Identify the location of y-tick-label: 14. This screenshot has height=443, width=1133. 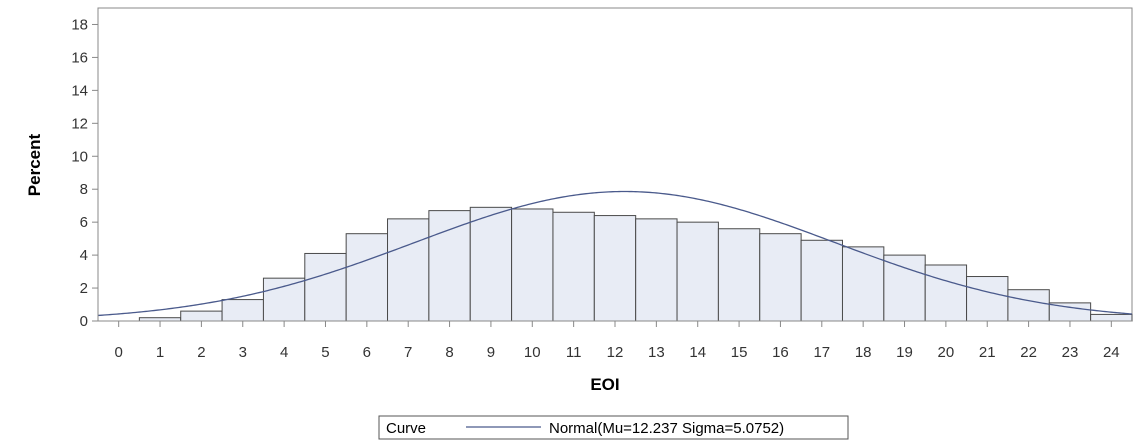
(79, 90).